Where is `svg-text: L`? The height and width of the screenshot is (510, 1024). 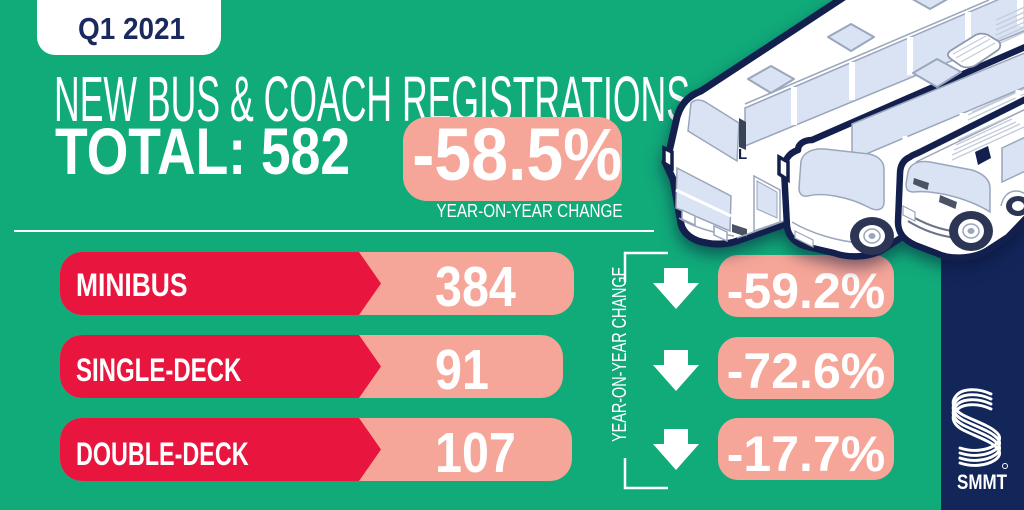 svg-text: L is located at coordinates (742, 154).